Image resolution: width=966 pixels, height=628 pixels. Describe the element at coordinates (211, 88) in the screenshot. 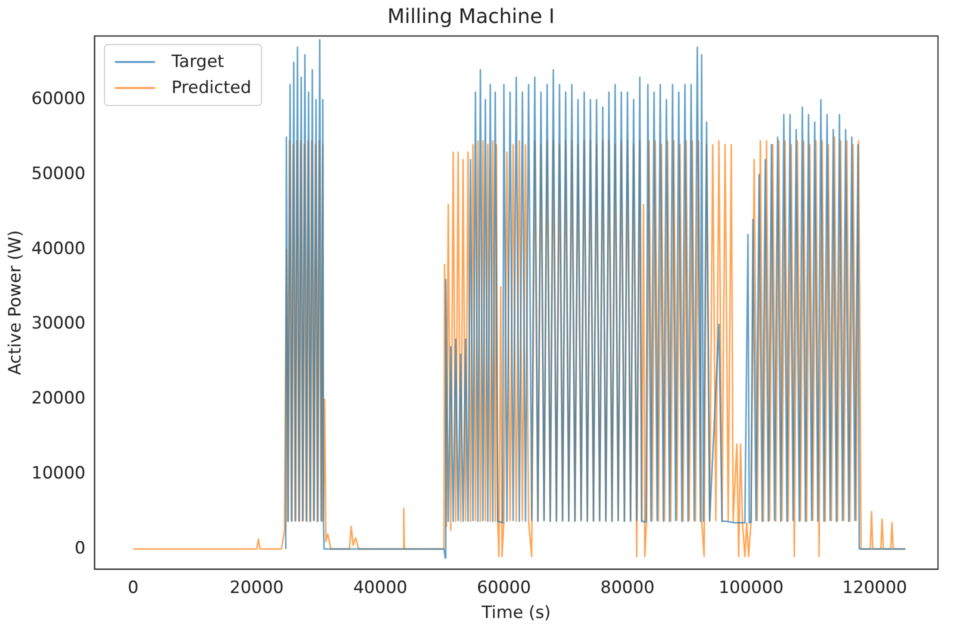

I see `legend-label: Predicted` at that location.